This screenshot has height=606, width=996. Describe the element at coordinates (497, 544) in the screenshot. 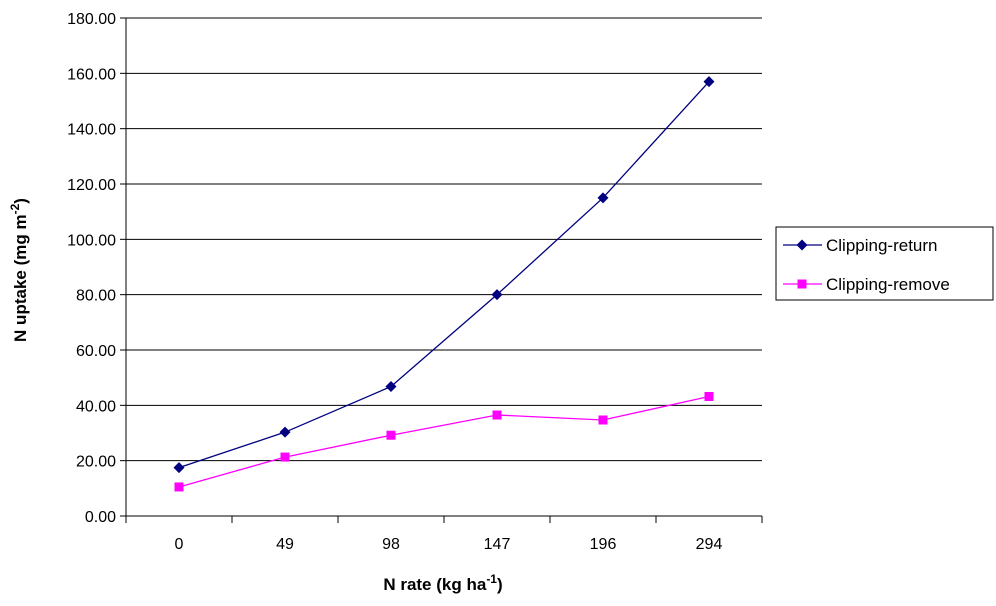

I see `x-tick-label: 147` at that location.